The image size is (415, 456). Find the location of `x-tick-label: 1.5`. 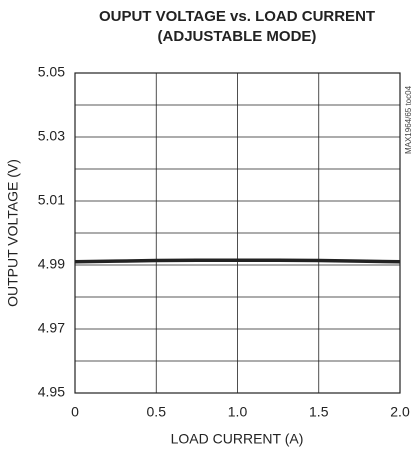

x-tick-label: 1.5 is located at coordinates (319, 412).